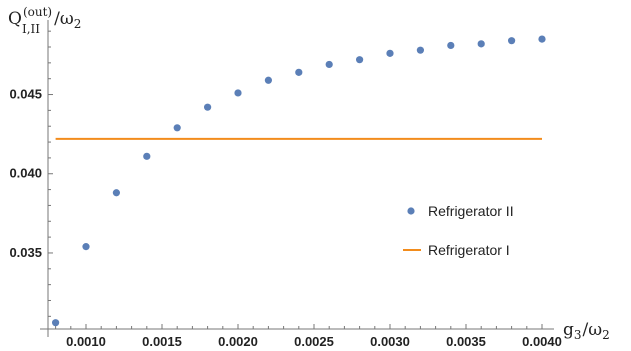  Describe the element at coordinates (31, 29) in the screenshot. I see `y-axis-title-subscript: I,II` at that location.